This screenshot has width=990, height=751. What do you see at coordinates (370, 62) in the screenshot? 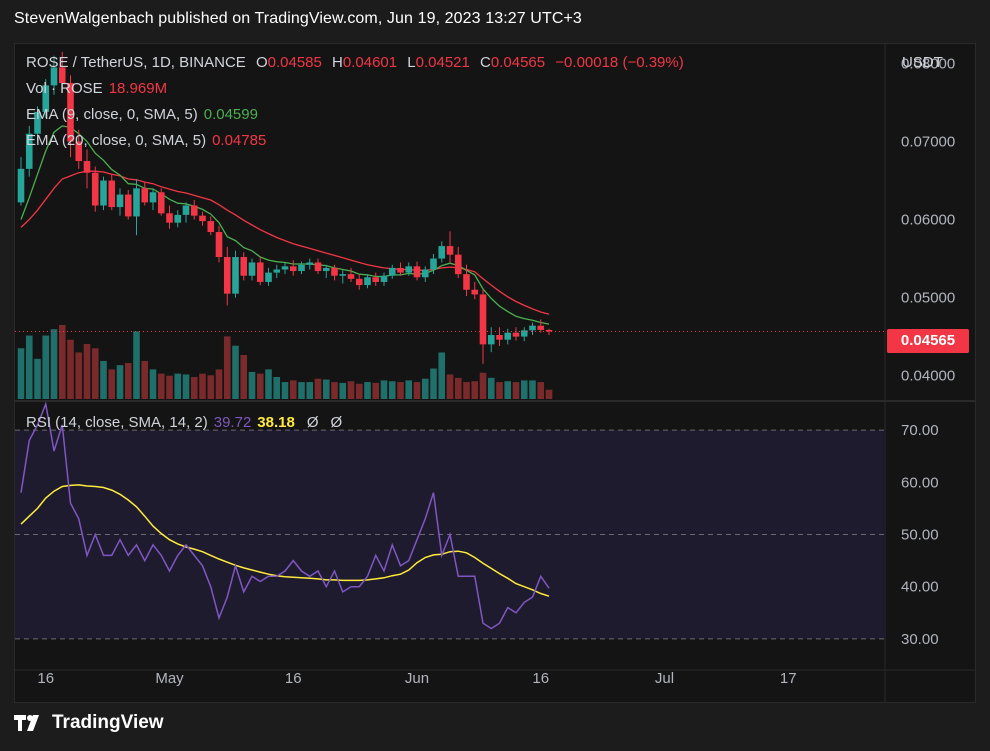
I see `legend-high-value: 0.04601` at bounding box center [370, 62].